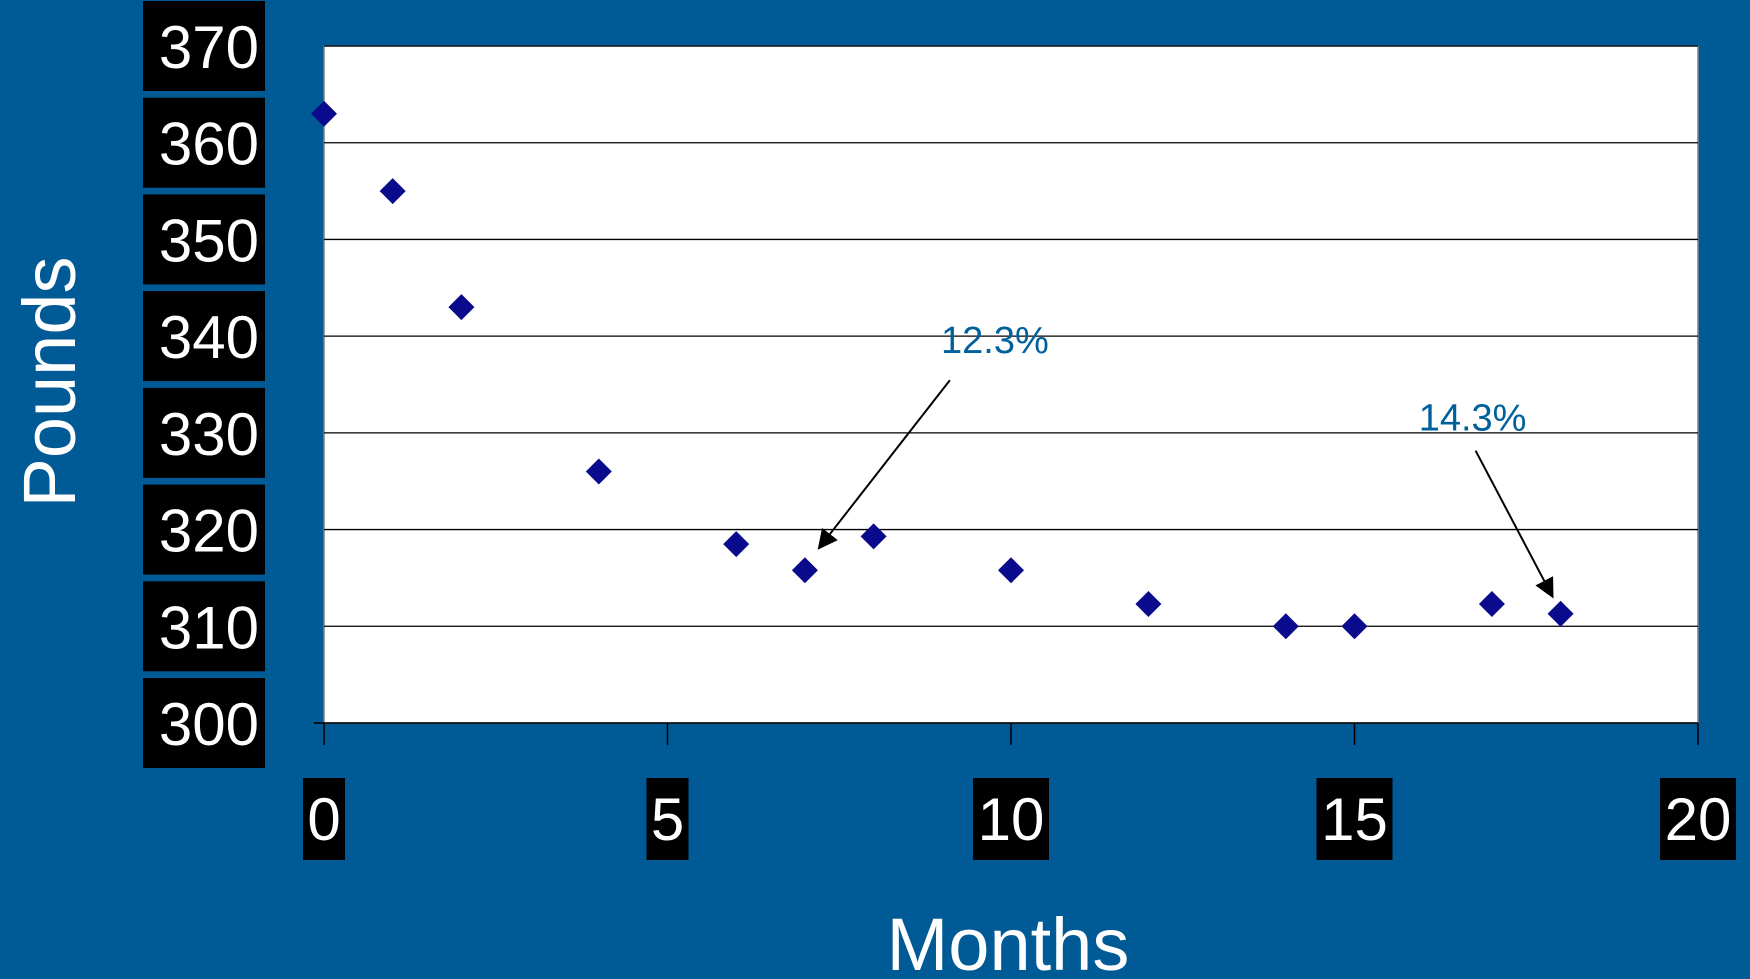  Describe the element at coordinates (209, 47) in the screenshot. I see `svg-text: 370` at that location.